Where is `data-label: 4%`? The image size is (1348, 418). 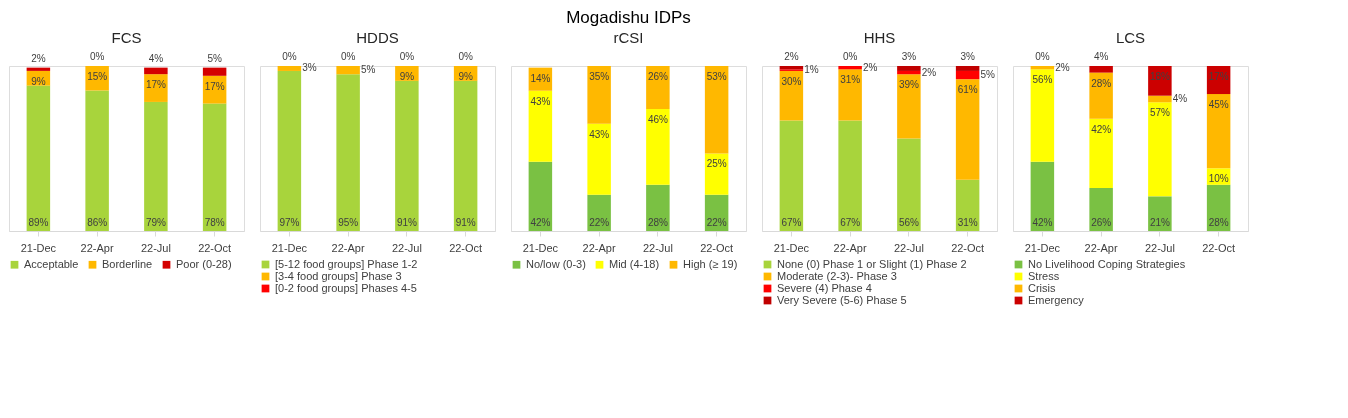 data-label: 4% is located at coordinates (1180, 98).